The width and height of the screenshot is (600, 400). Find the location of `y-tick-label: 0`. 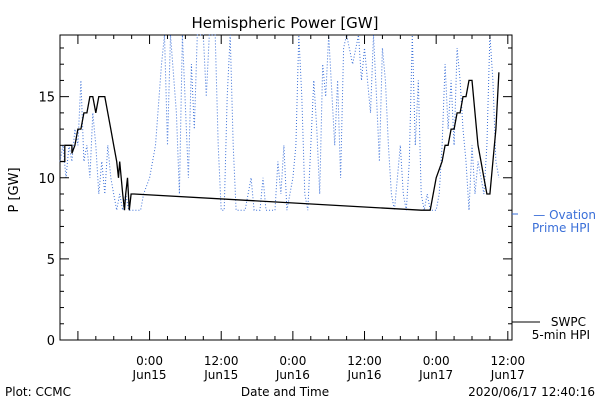

y-tick-label: 0 is located at coordinates (51, 341).